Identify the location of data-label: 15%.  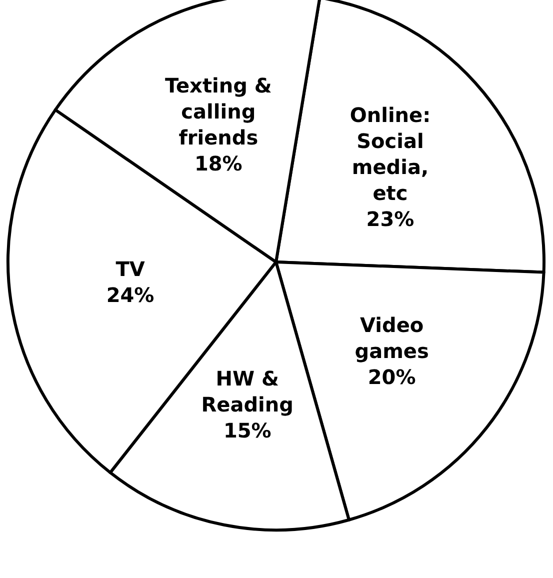
(247, 431).